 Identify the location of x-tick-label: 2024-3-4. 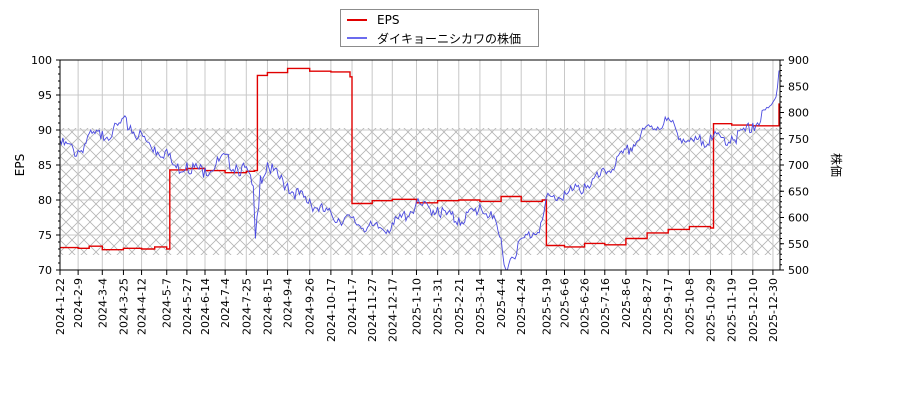
(102, 303).